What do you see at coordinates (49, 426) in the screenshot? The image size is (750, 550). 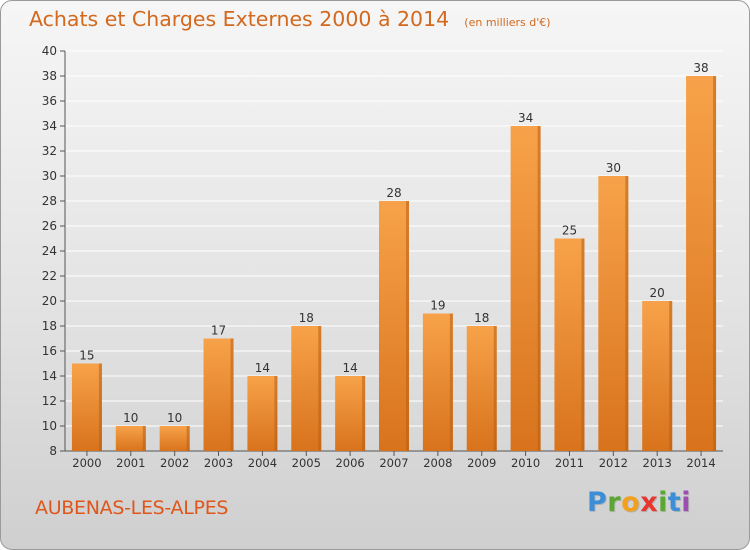 I see `y-tick-label: 10` at bounding box center [49, 426].